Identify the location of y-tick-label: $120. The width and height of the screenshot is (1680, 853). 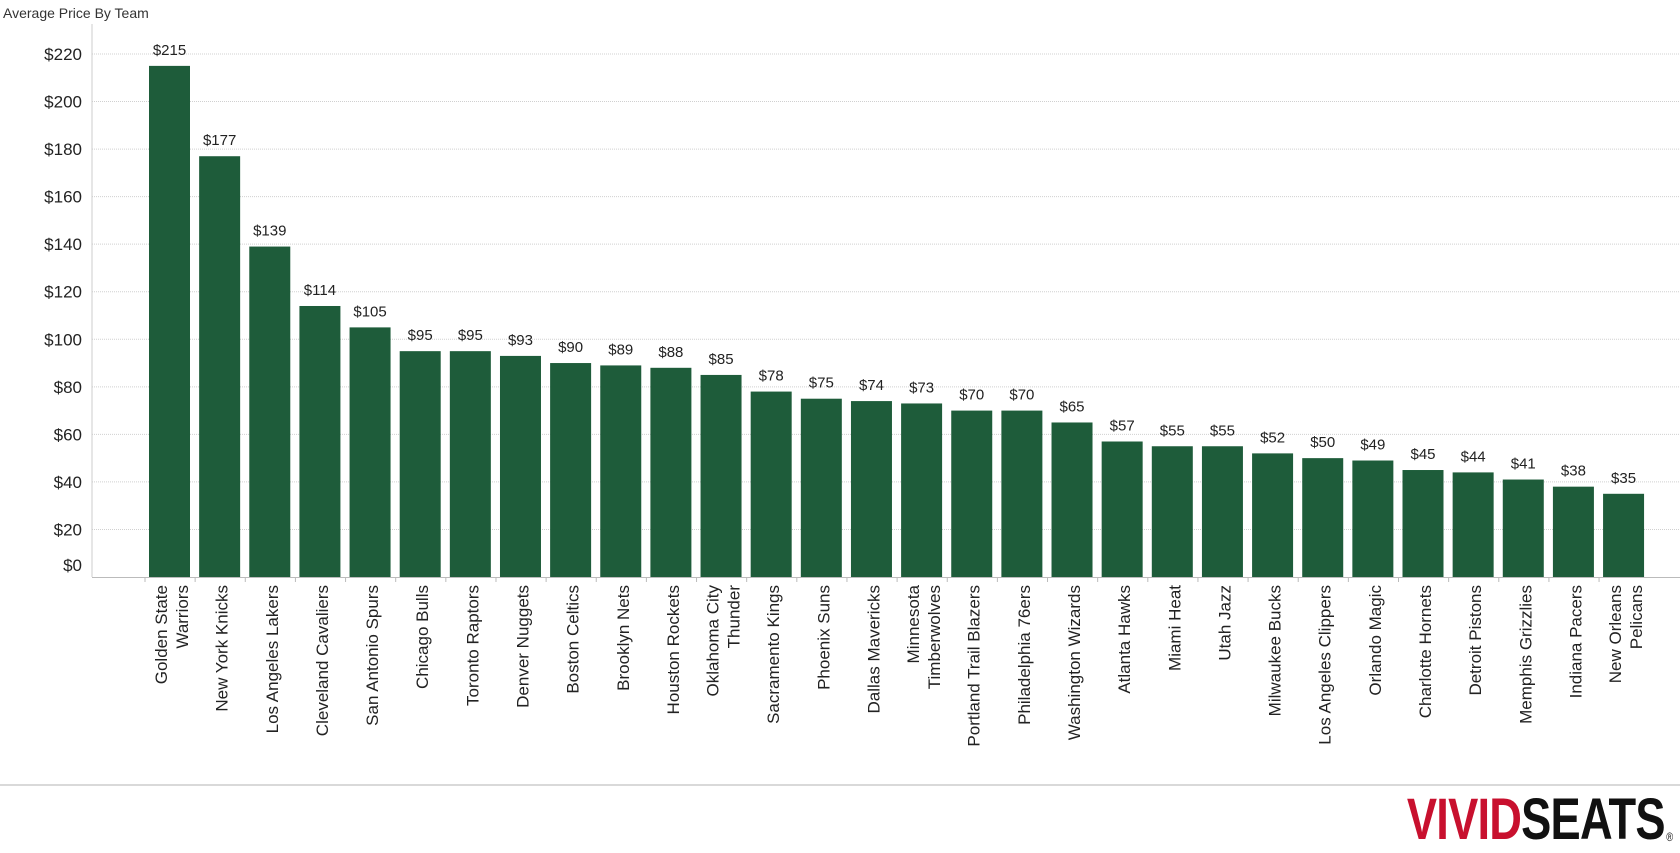
(63, 292).